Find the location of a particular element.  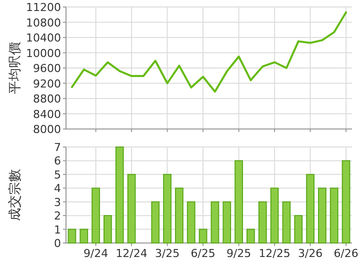

y-tick-label: 4 is located at coordinates (57, 189).